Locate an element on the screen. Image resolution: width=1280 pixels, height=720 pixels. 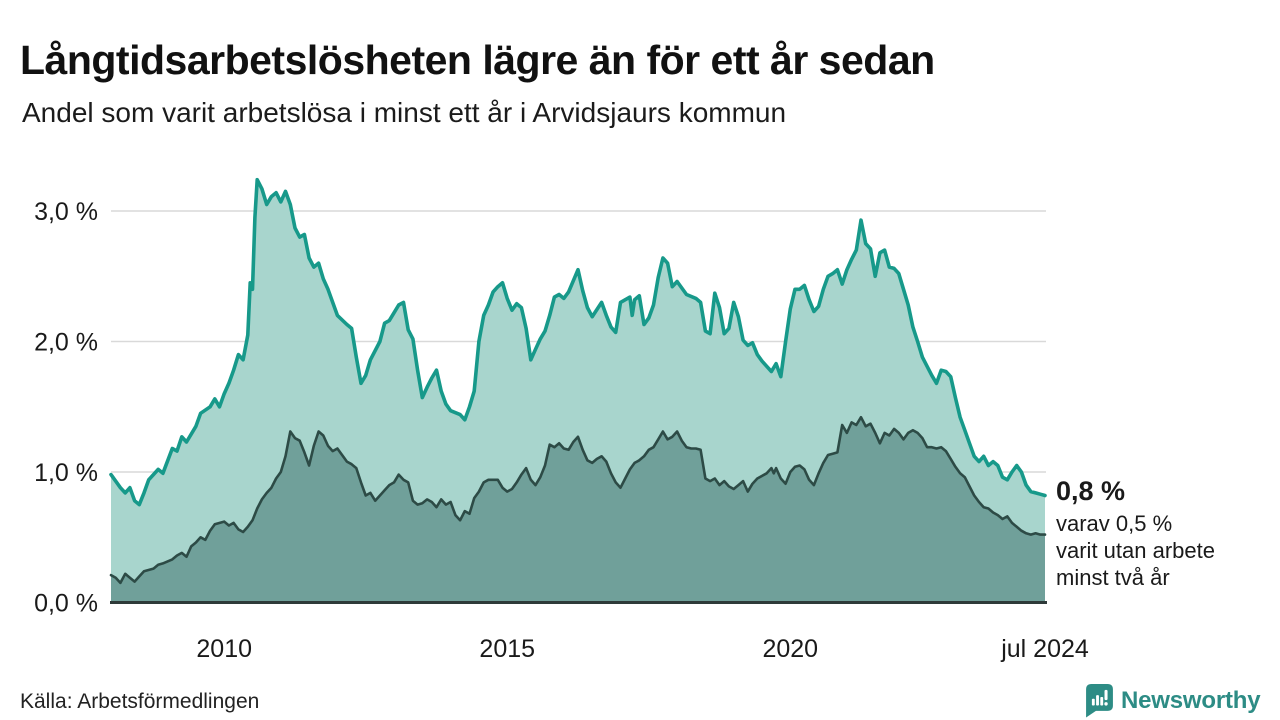
newsworthy-wordmark: Newsworthy is located at coordinates (1191, 700).